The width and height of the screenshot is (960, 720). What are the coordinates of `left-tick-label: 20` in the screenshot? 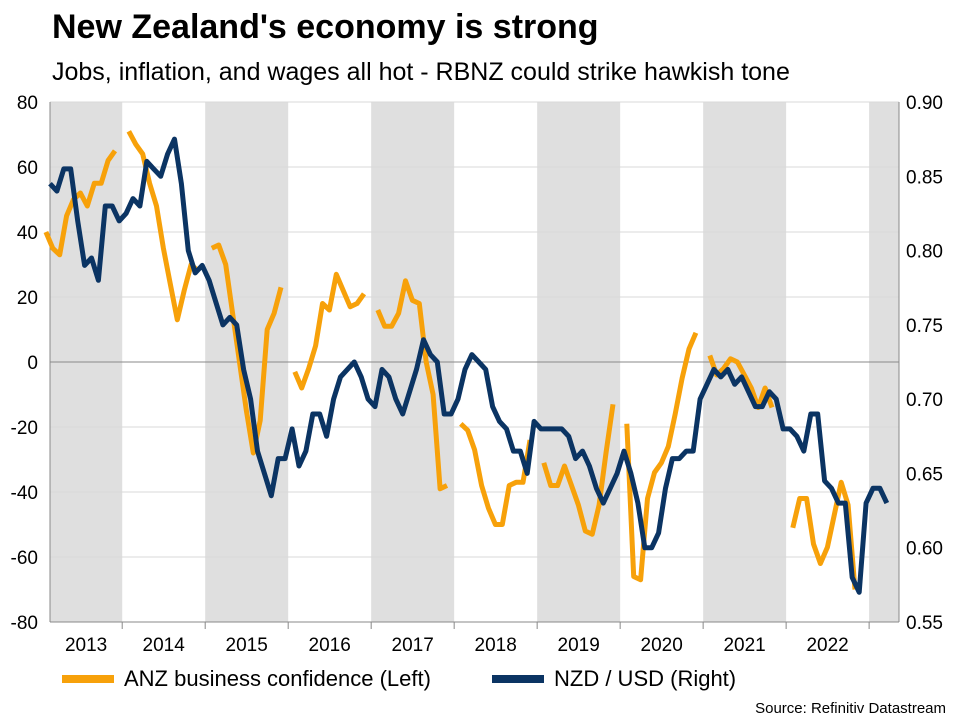 It's located at (27, 298).